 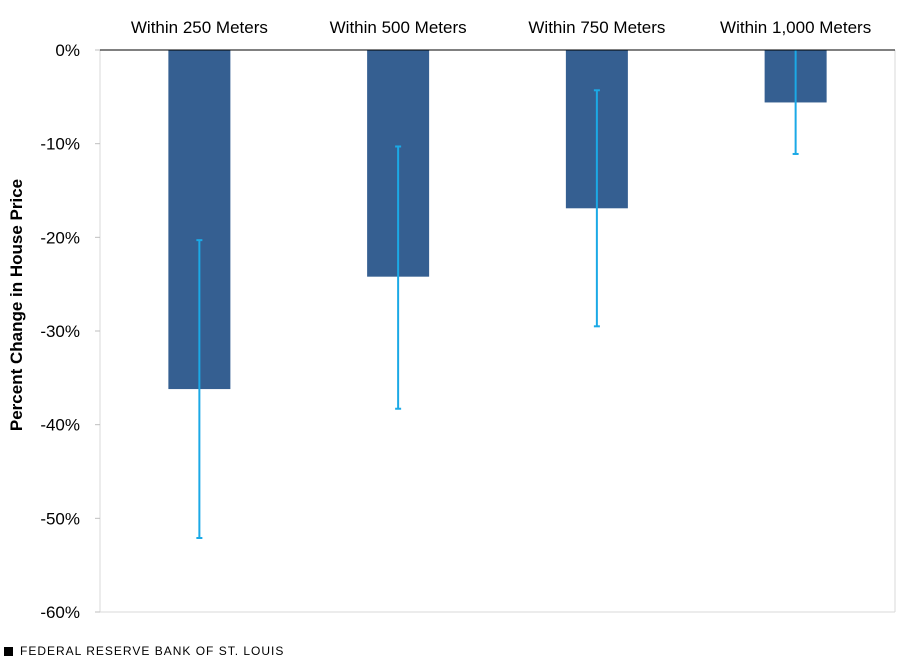 What do you see at coordinates (8, 651) in the screenshot?
I see `footer-square-icon` at bounding box center [8, 651].